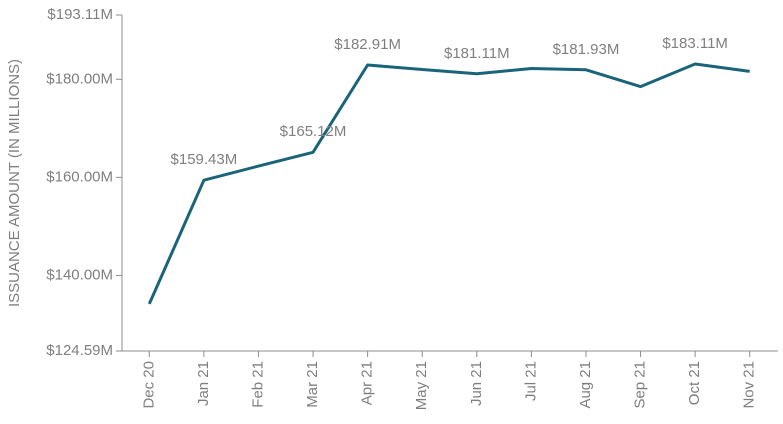 Image resolution: width=783 pixels, height=424 pixels. I want to click on data-label: $159.43M, so click(204, 159).